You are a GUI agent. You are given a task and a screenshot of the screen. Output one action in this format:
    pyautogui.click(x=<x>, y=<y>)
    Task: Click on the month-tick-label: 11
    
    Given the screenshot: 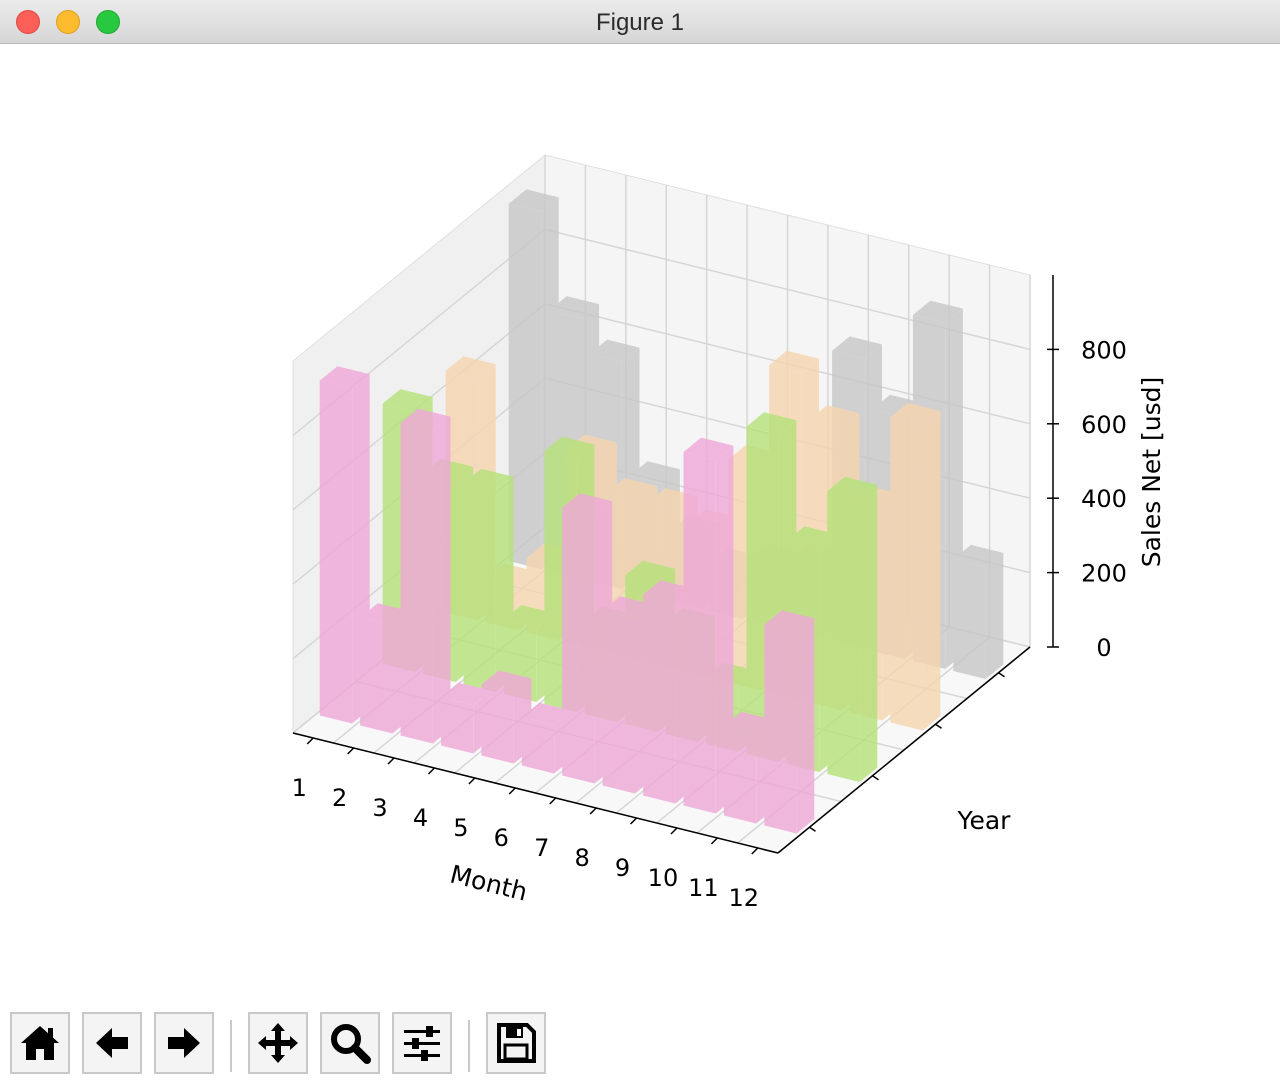 What is the action you would take?
    pyautogui.click(x=703, y=888)
    